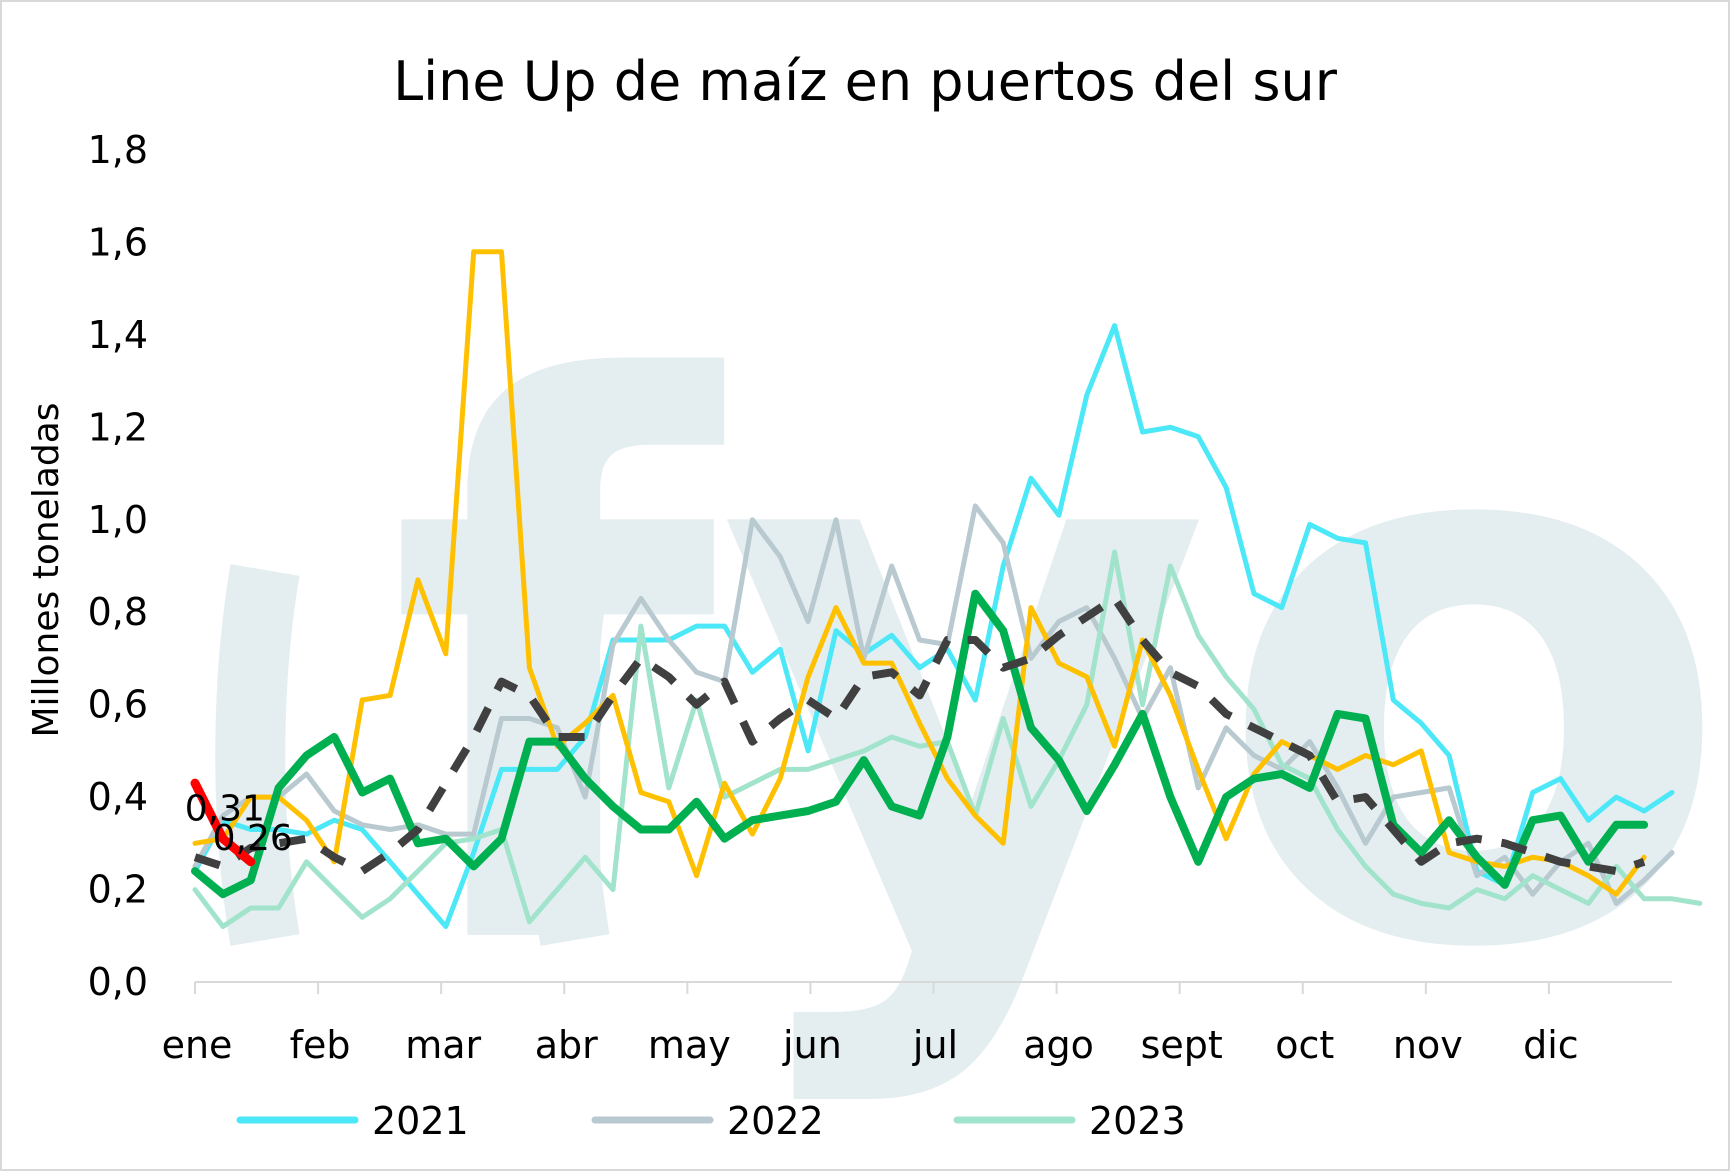 This screenshot has width=1730, height=1171. Describe the element at coordinates (257, 755) in the screenshot. I see `watermark-arc-left` at that location.